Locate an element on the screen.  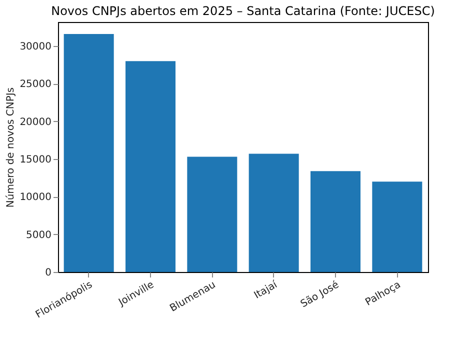
y-tick-label: 10000 is located at coordinates (36, 198).